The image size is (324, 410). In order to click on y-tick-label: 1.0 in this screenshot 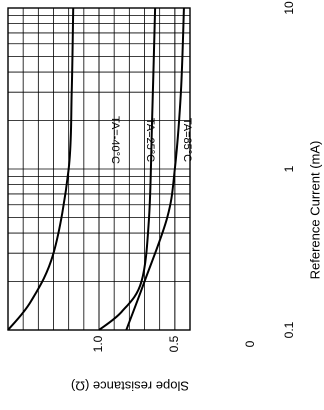, I will do `click(98, 343)`.